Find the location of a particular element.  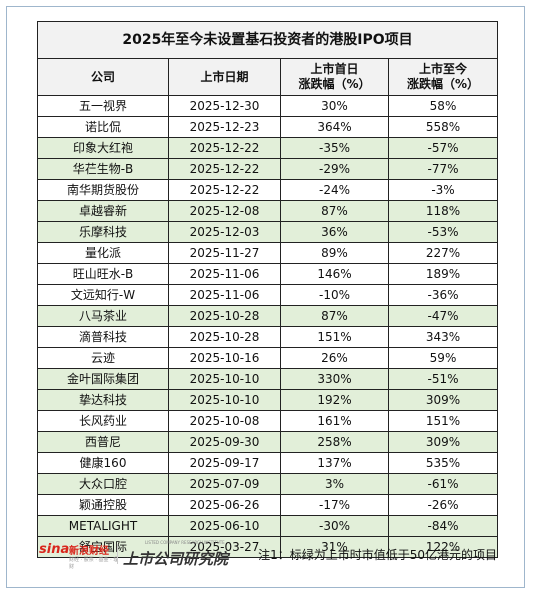

date-cell: 2025-10-16 is located at coordinates (224, 358).